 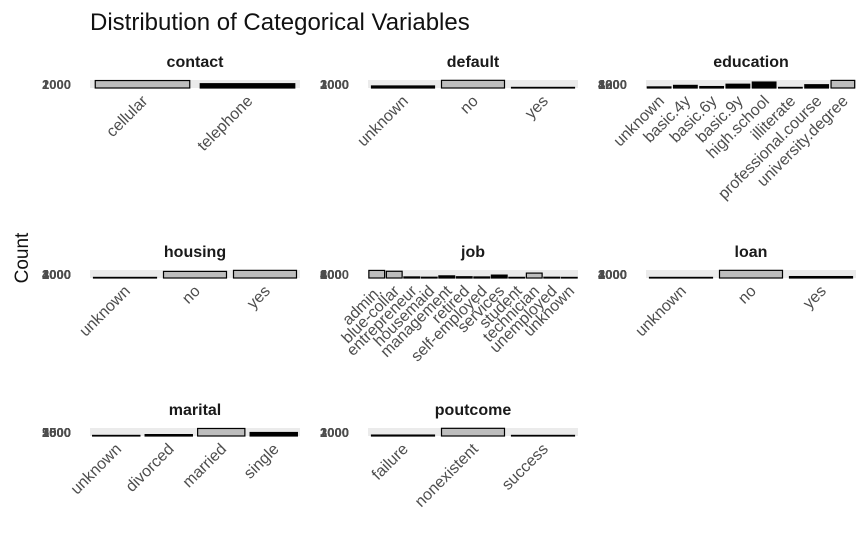 What do you see at coordinates (472, 252) in the screenshot?
I see `facet-title-job: job` at bounding box center [472, 252].